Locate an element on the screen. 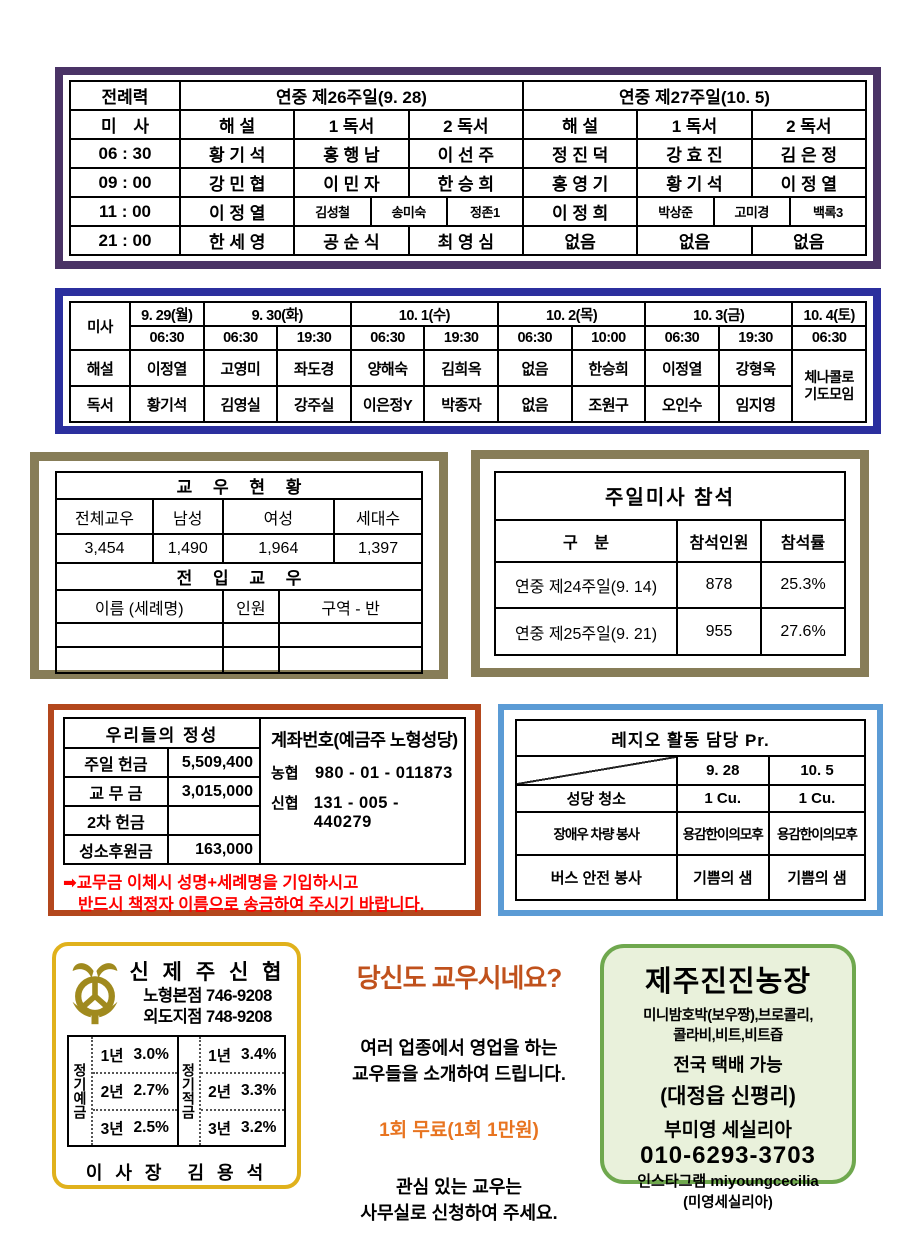 This screenshot has height=1252, width=898. rate: 3.0% is located at coordinates (151, 1054).